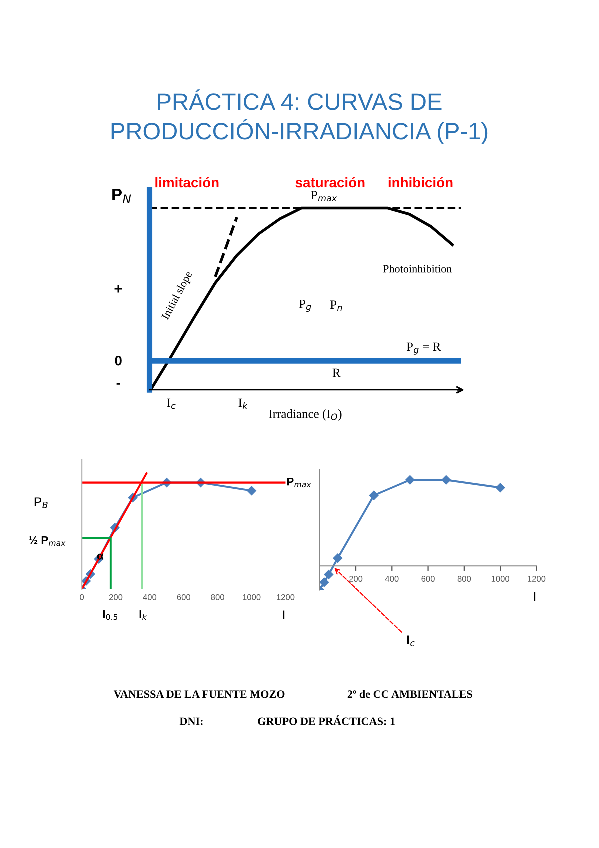 The width and height of the screenshot is (599, 848). Describe the element at coordinates (41, 503) in the screenshot. I see `y-axis-title: P$_{B}$` at that location.